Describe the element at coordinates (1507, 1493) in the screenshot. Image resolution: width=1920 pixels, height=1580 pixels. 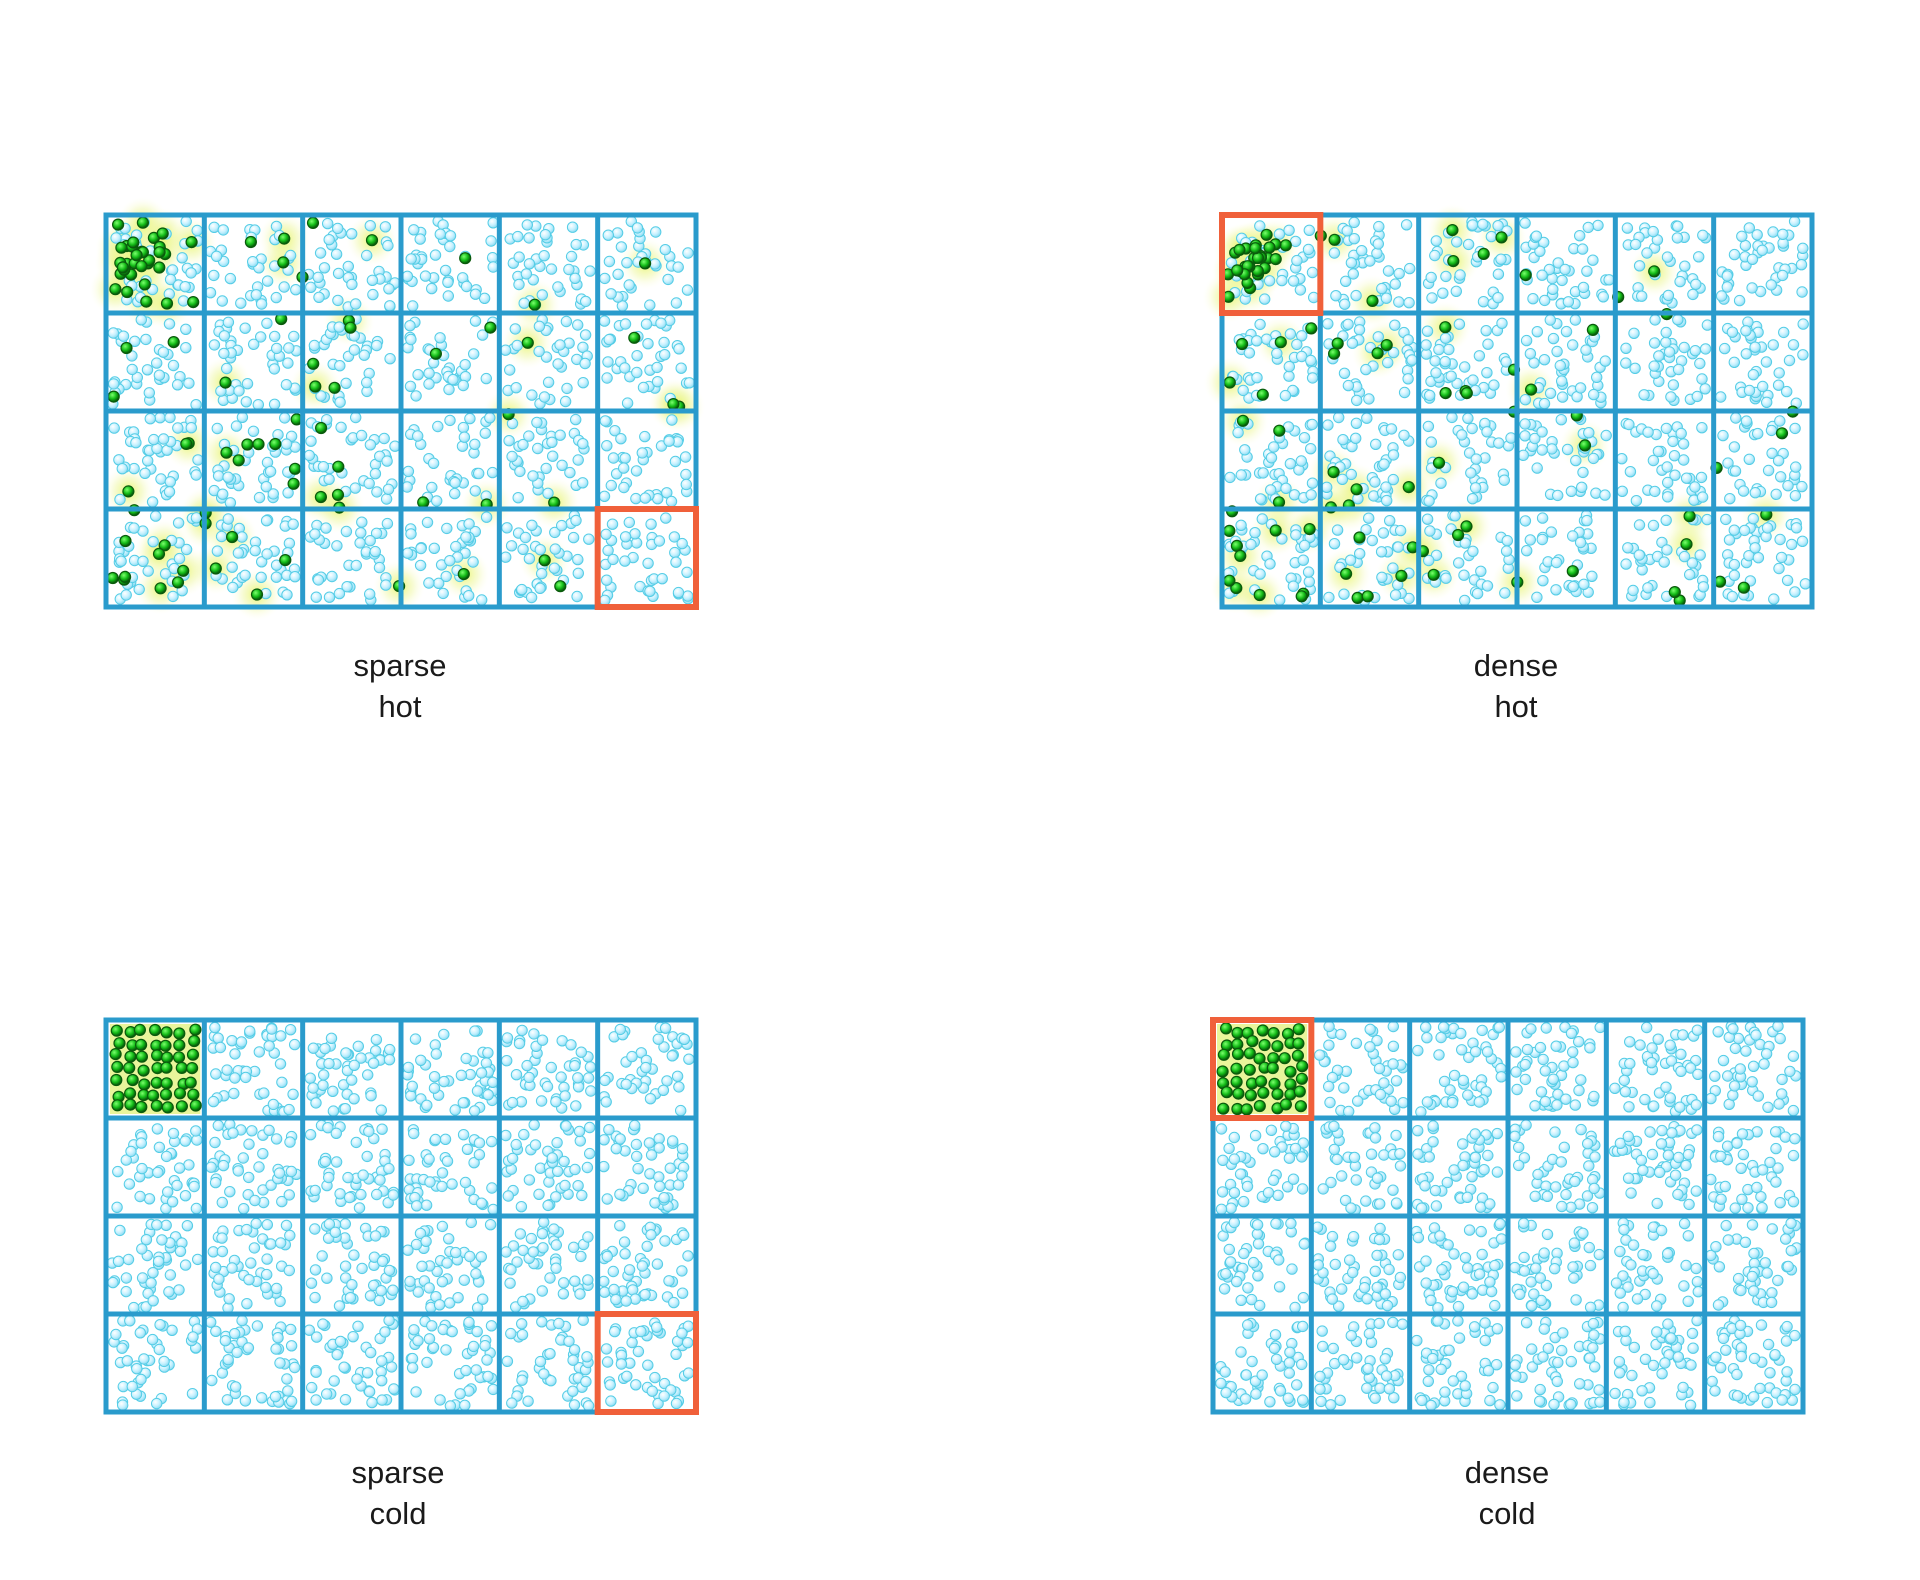
I see `caption-dense-cold: dense cold` at that location.